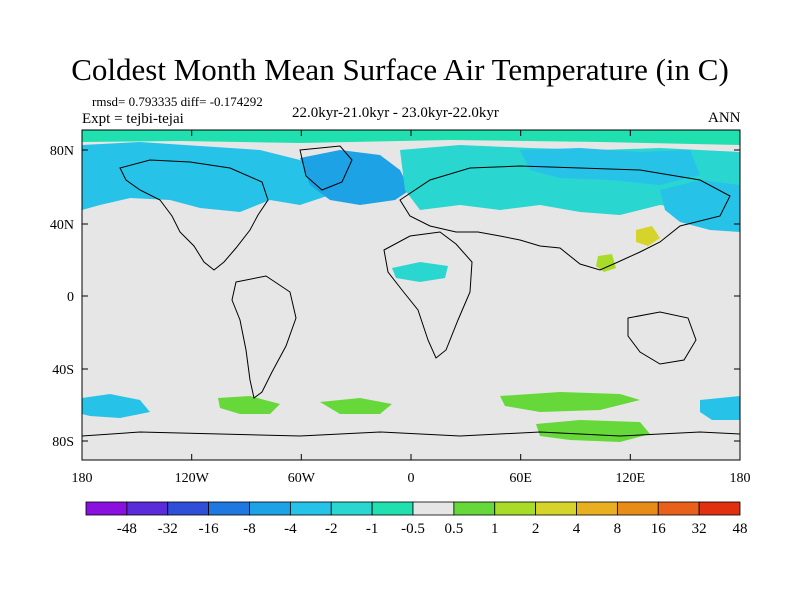  What do you see at coordinates (454, 529) in the screenshot?
I see `colorbar-label: 0.5` at bounding box center [454, 529].